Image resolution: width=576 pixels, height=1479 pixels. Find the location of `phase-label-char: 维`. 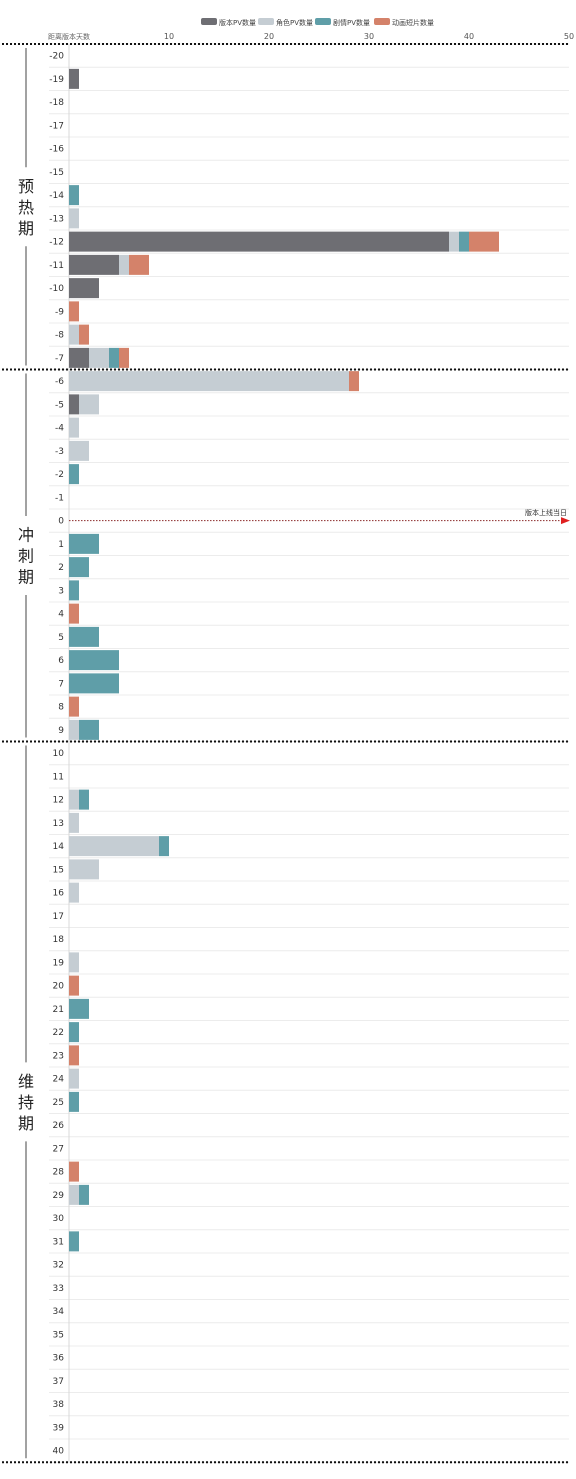

phase-label-char: 维 is located at coordinates (26, 1081).